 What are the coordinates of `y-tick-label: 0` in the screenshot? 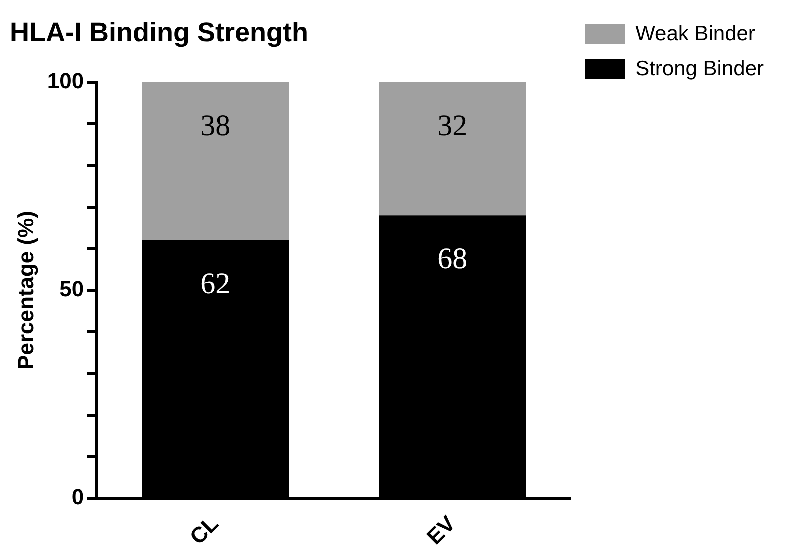 It's located at (78, 497).